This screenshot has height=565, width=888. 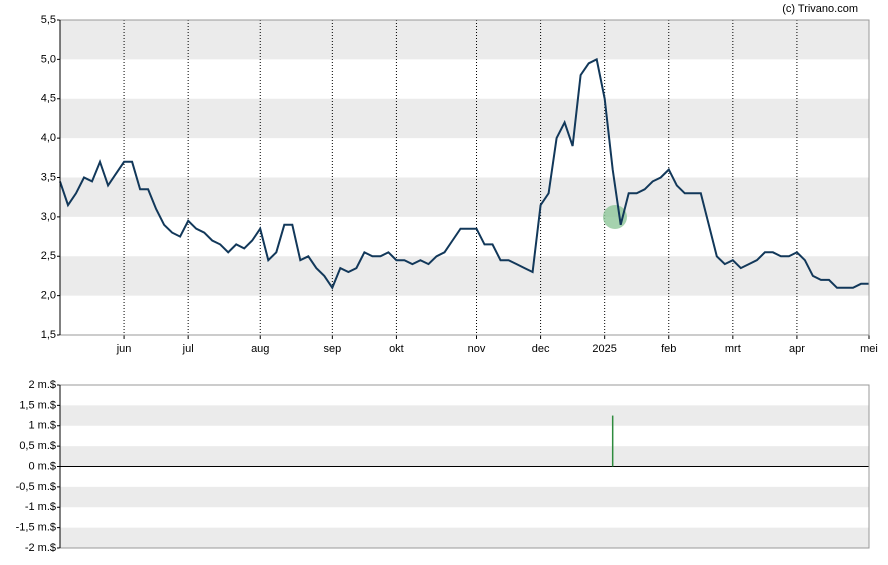 I want to click on source: (c) Trivano.com, so click(x=820, y=9).